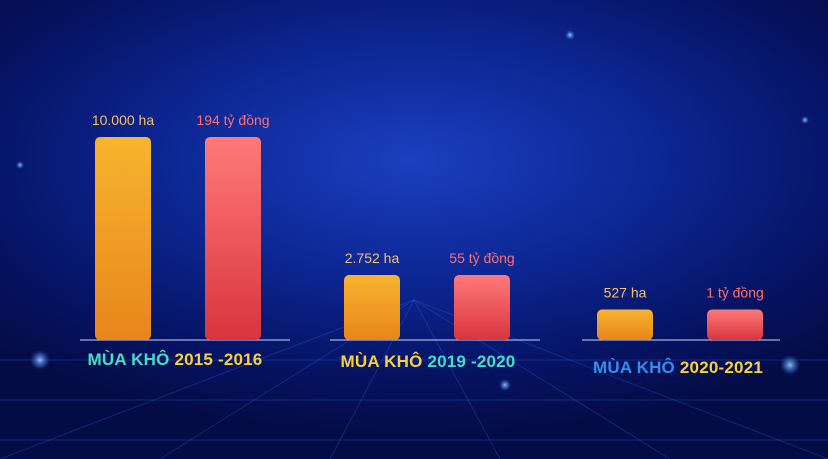  Describe the element at coordinates (372, 258) in the screenshot. I see `area-value-label-2: 2.752 ha` at that location.